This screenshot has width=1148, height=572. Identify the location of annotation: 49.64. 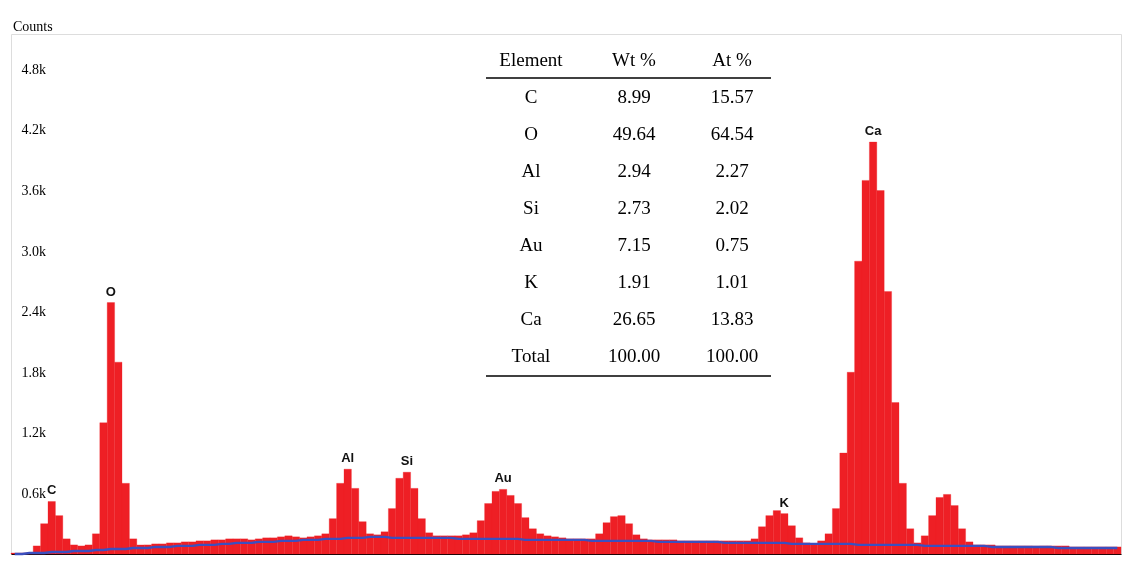
(634, 133).